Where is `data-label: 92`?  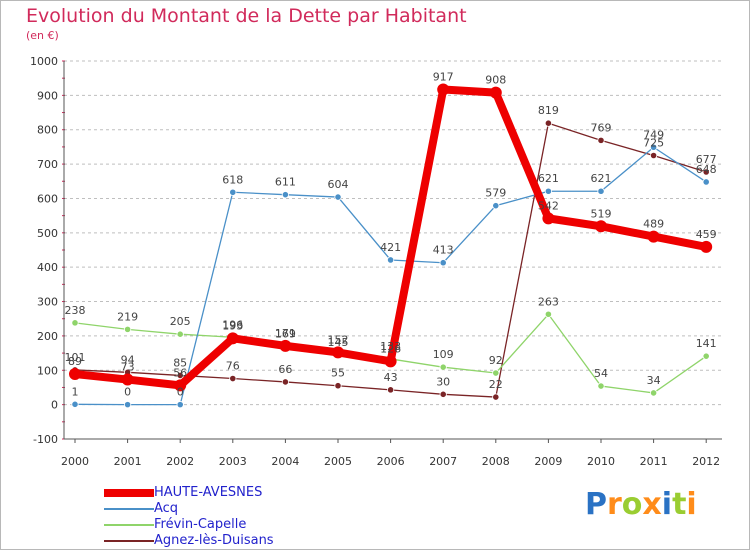 data-label: 92 is located at coordinates (496, 360).